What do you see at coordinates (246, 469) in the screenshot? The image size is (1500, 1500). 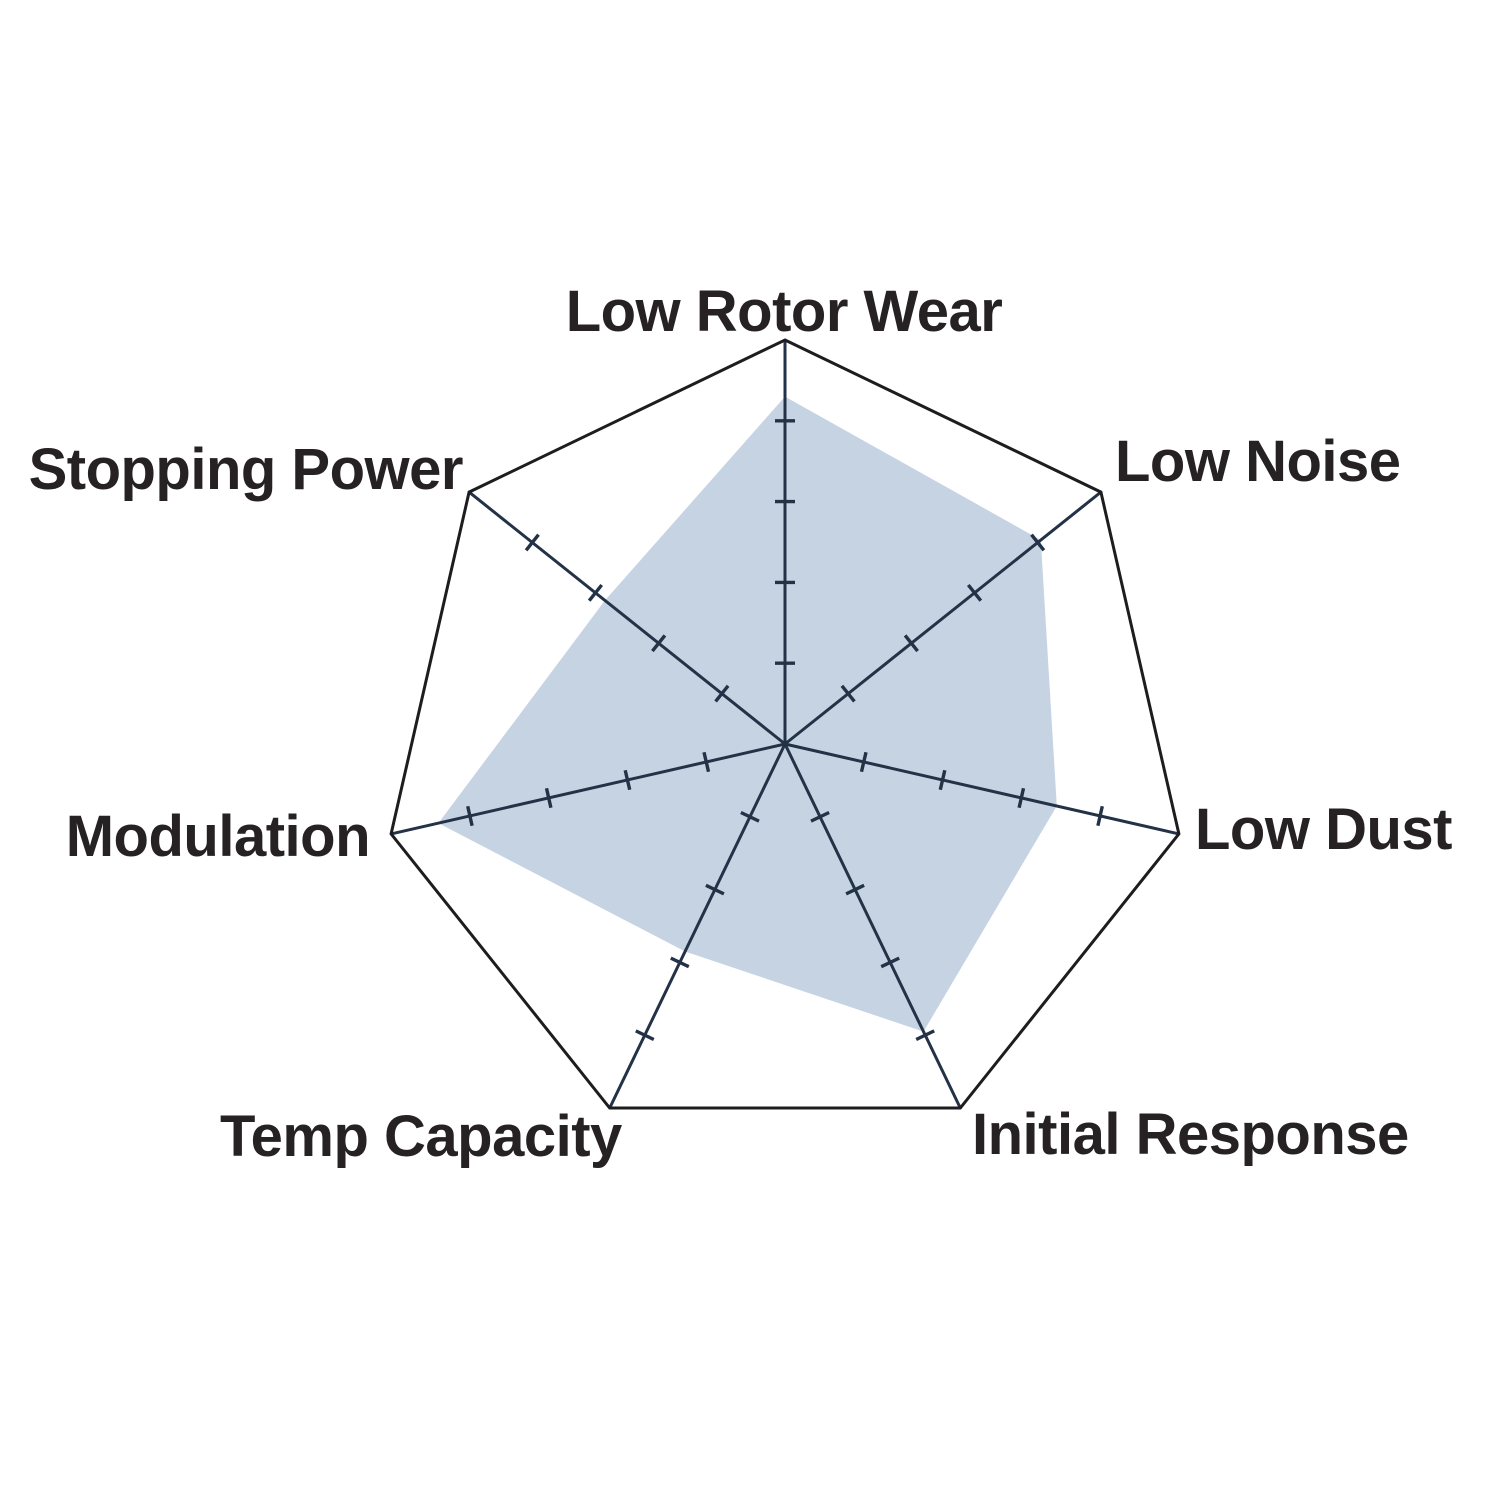 I see `axis-label-stopping-power: Stopping Power` at bounding box center [246, 469].